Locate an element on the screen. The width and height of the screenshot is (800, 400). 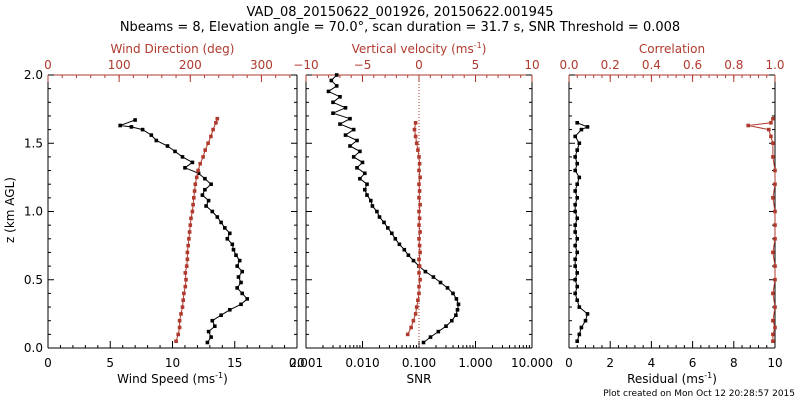
top-axis-title-end: ) is located at coordinates (484, 49).